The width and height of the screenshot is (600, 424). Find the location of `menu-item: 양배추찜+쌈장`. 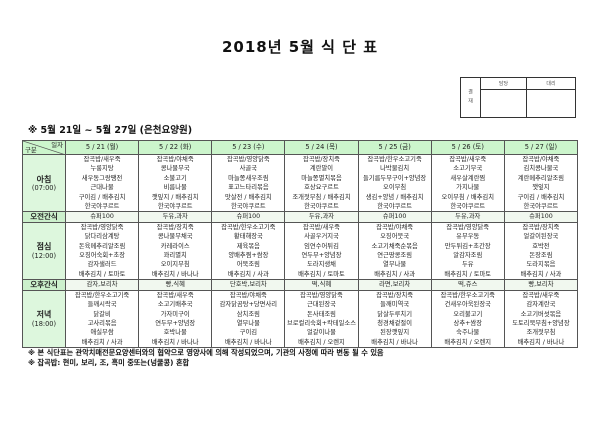

menu-item: 양배추찜+쌈장 is located at coordinates (248, 256).